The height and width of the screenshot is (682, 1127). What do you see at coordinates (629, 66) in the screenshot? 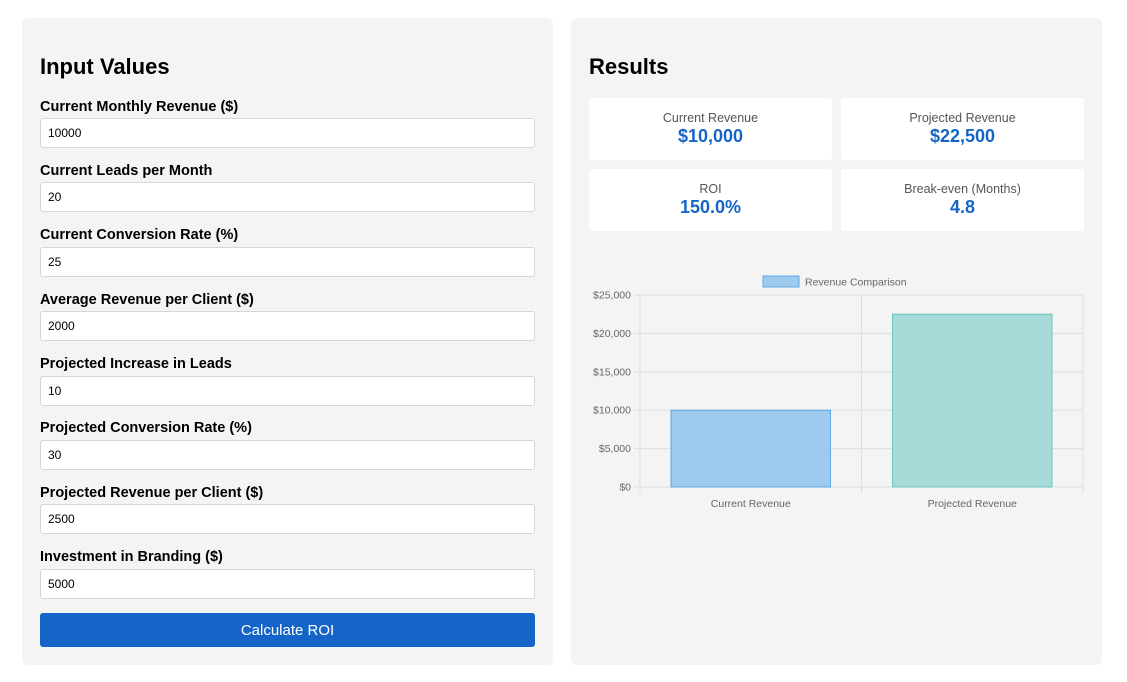
I see `results-panel-title: Results` at bounding box center [629, 66].